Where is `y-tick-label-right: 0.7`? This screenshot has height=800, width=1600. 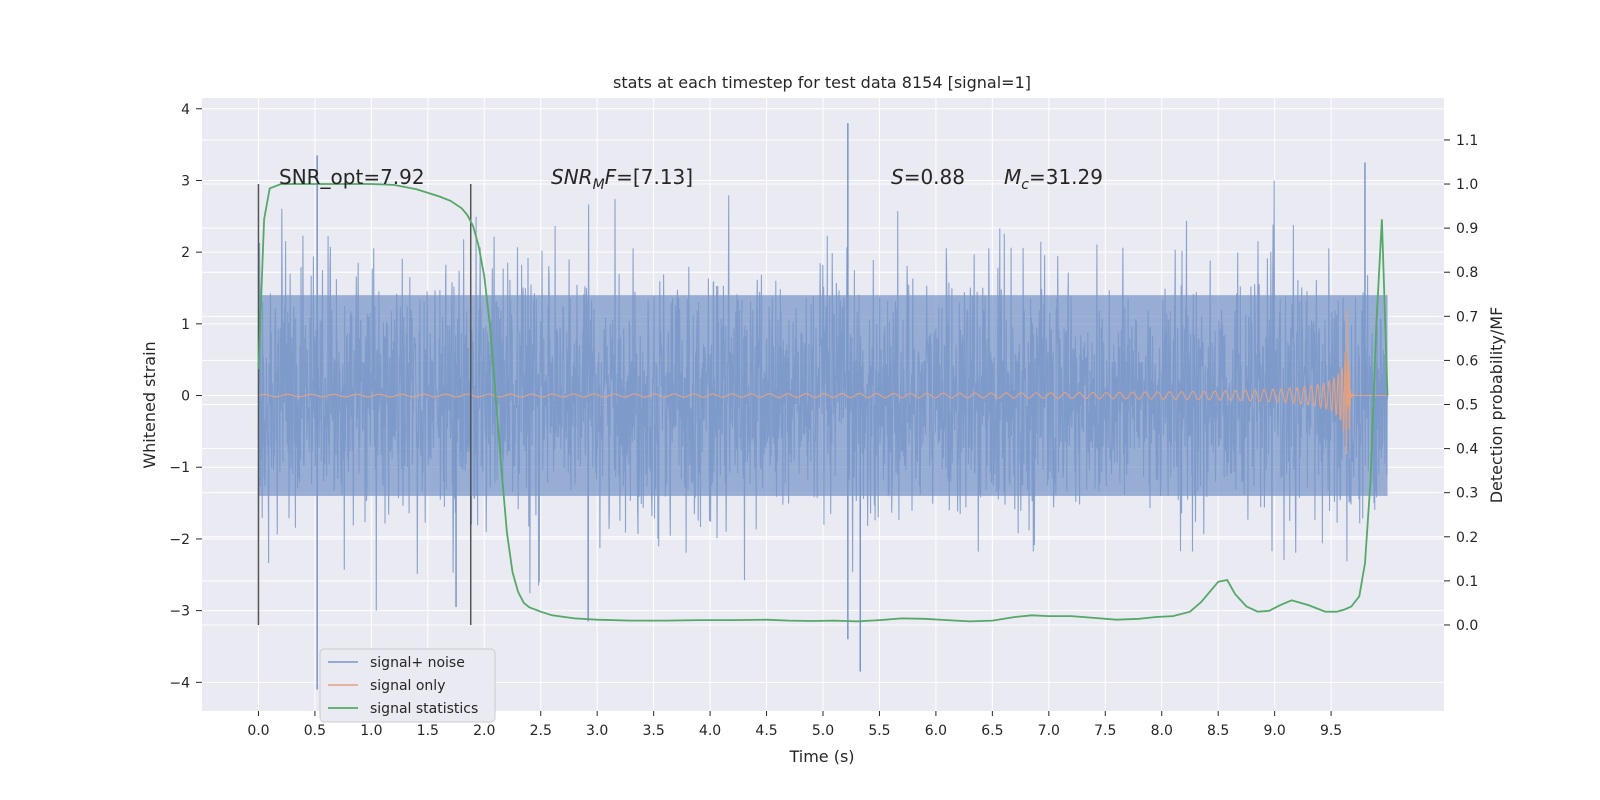
y-tick-label-right: 0.7 is located at coordinates (1467, 317).